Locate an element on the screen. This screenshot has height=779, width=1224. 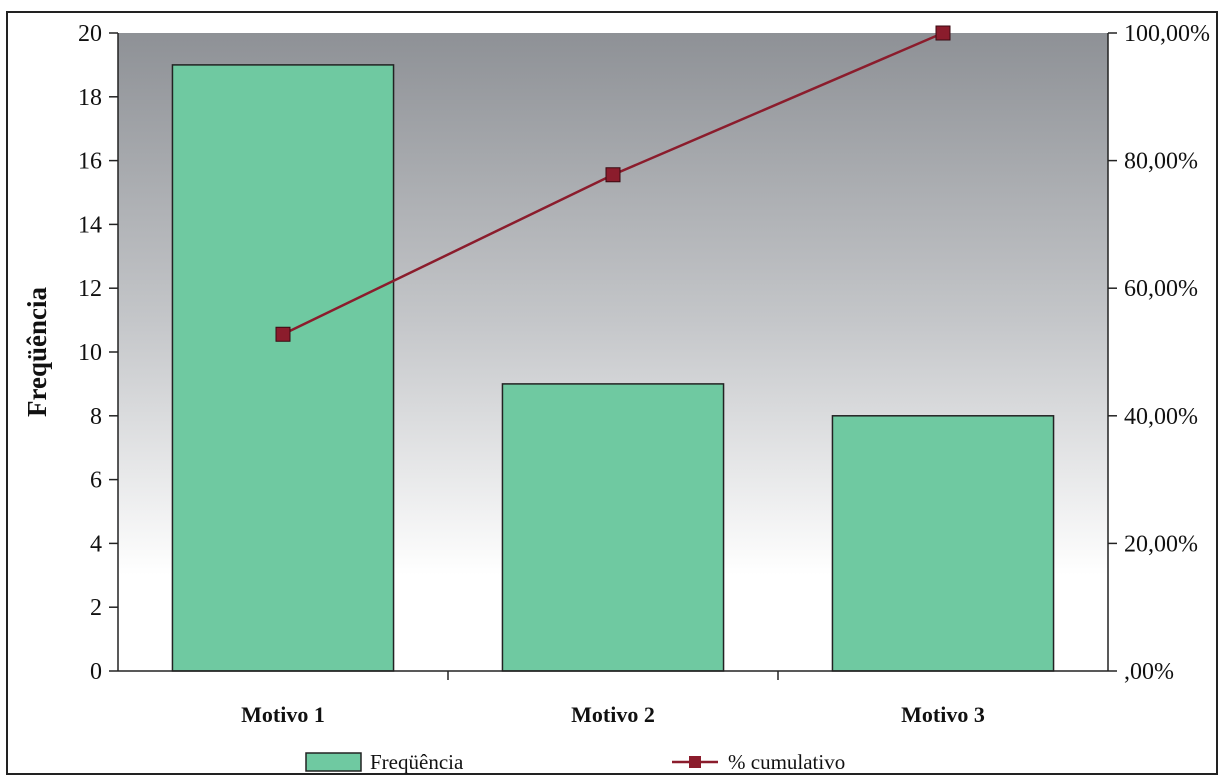
legend-label-frequency: Freqüência is located at coordinates (417, 762).